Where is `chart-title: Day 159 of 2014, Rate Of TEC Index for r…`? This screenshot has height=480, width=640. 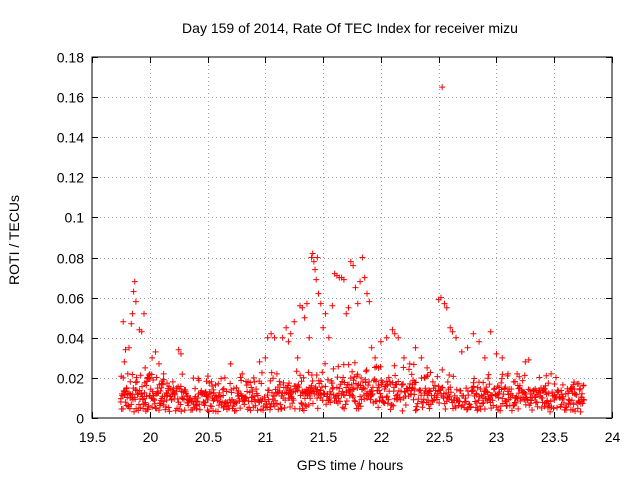
chart-title: Day 159 of 2014, Rate Of TEC Index for r… is located at coordinates (350, 28).